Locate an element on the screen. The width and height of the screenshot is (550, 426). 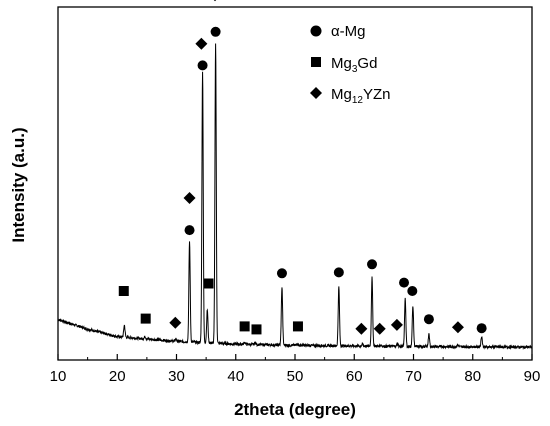
x-axis-title: 2theta (degree) is located at coordinates (295, 409).